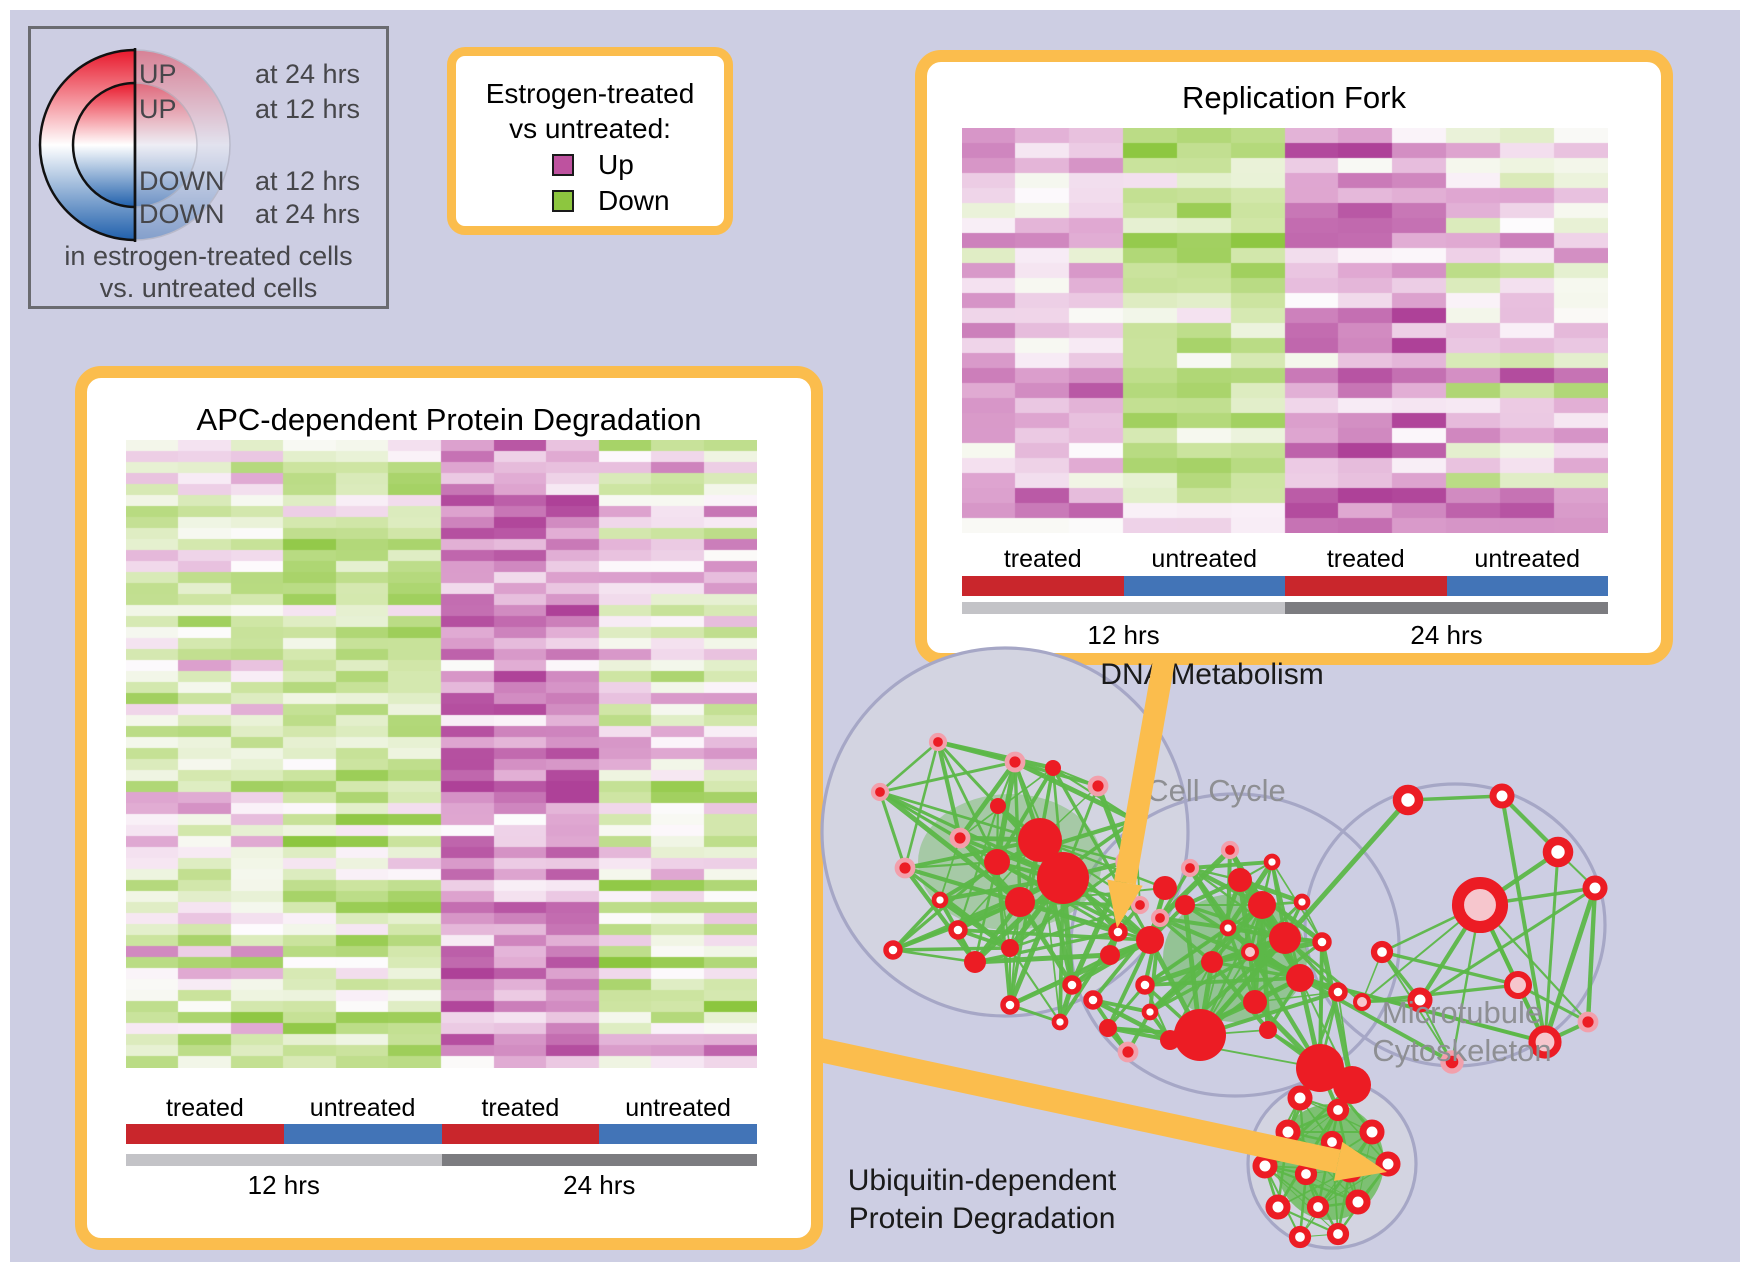 The image size is (1750, 1279). What do you see at coordinates (1123, 608) in the screenshot?
I see `rf-time-bar-12hrs` at bounding box center [1123, 608].